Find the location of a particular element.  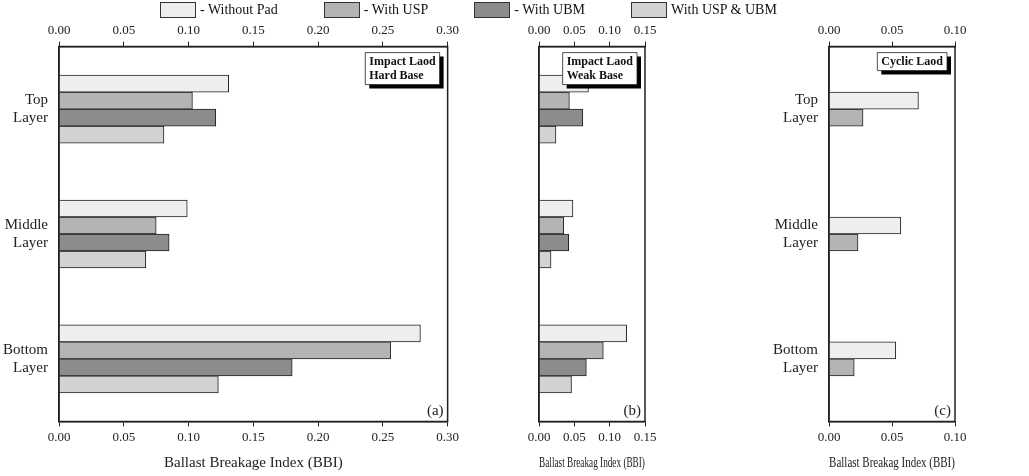

legend-label: - With UBM is located at coordinates (550, 10).